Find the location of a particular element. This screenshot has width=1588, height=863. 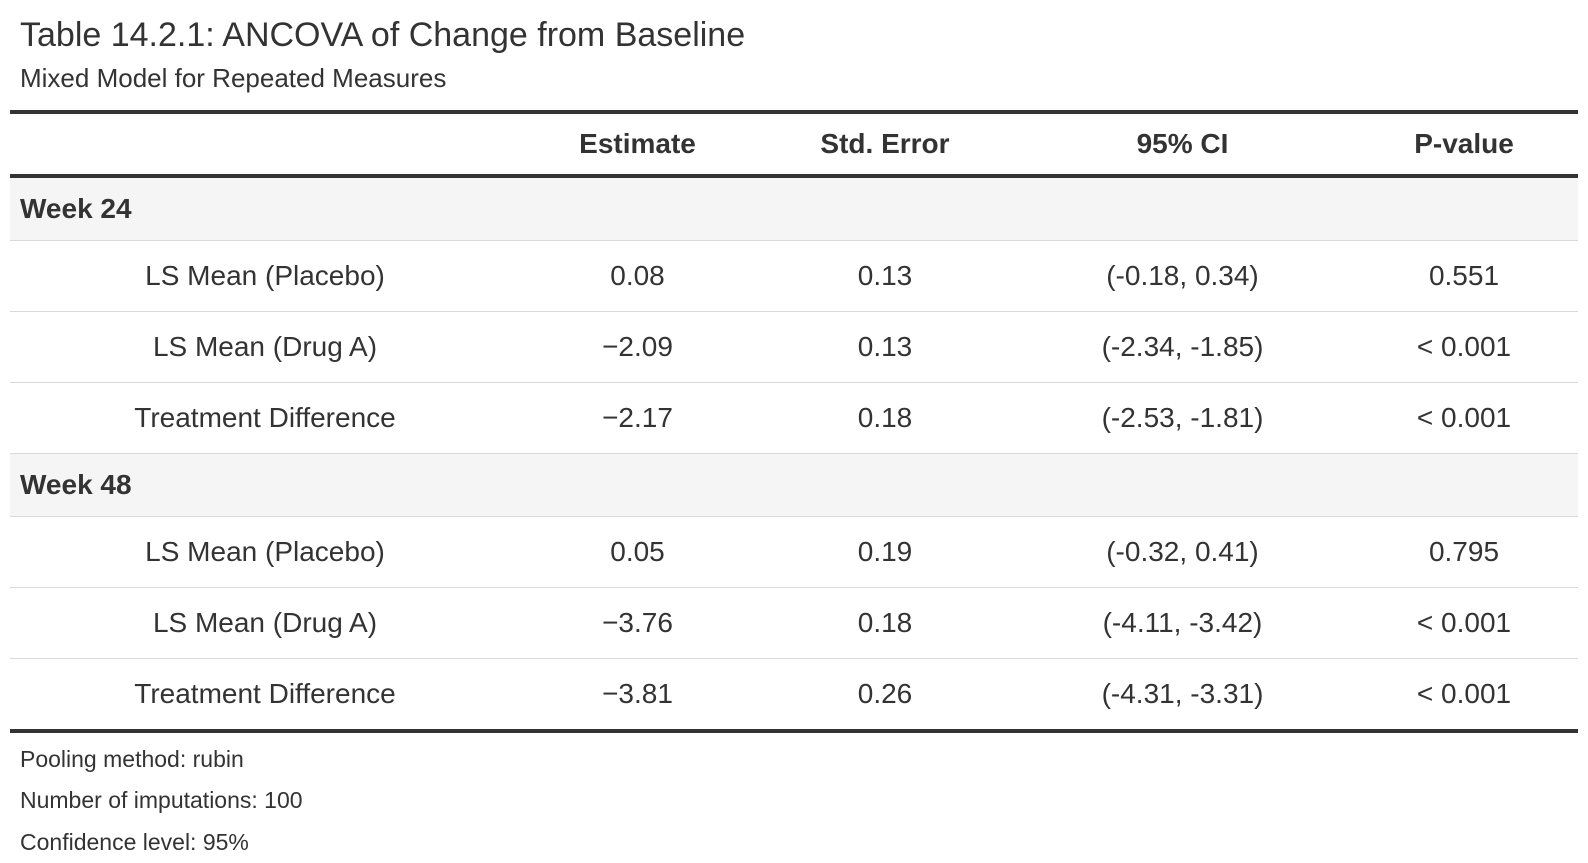

p-value-cell: 0.551 is located at coordinates (1464, 276).